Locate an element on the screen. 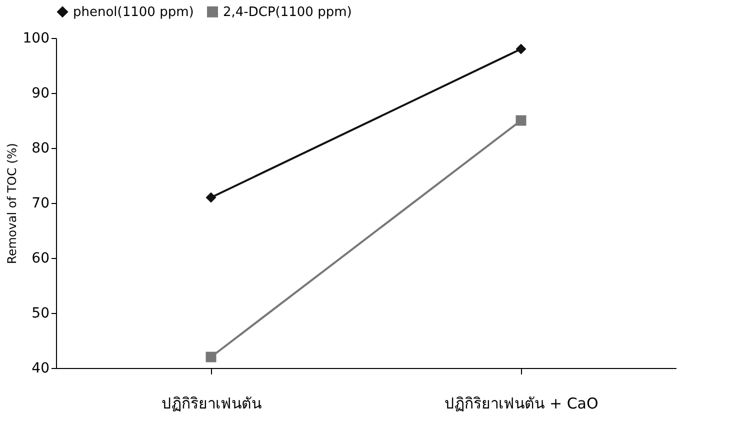 The image size is (754, 442). x-tick-label: ปฏิกิริยาเฟนตัน is located at coordinates (212, 403).